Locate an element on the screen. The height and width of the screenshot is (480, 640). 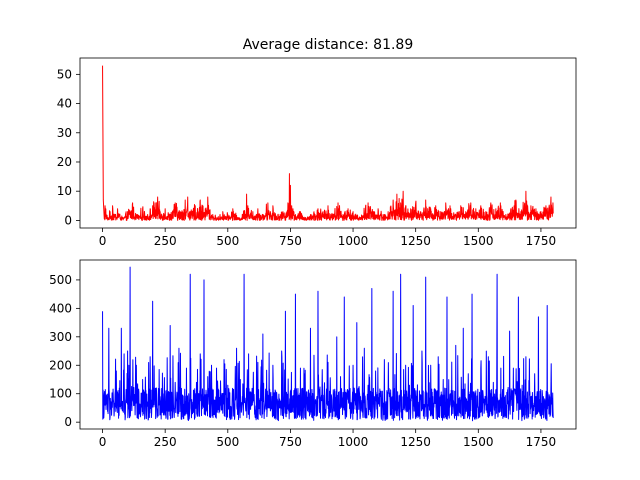
y-tick-label: 50 is located at coordinates (64, 74).